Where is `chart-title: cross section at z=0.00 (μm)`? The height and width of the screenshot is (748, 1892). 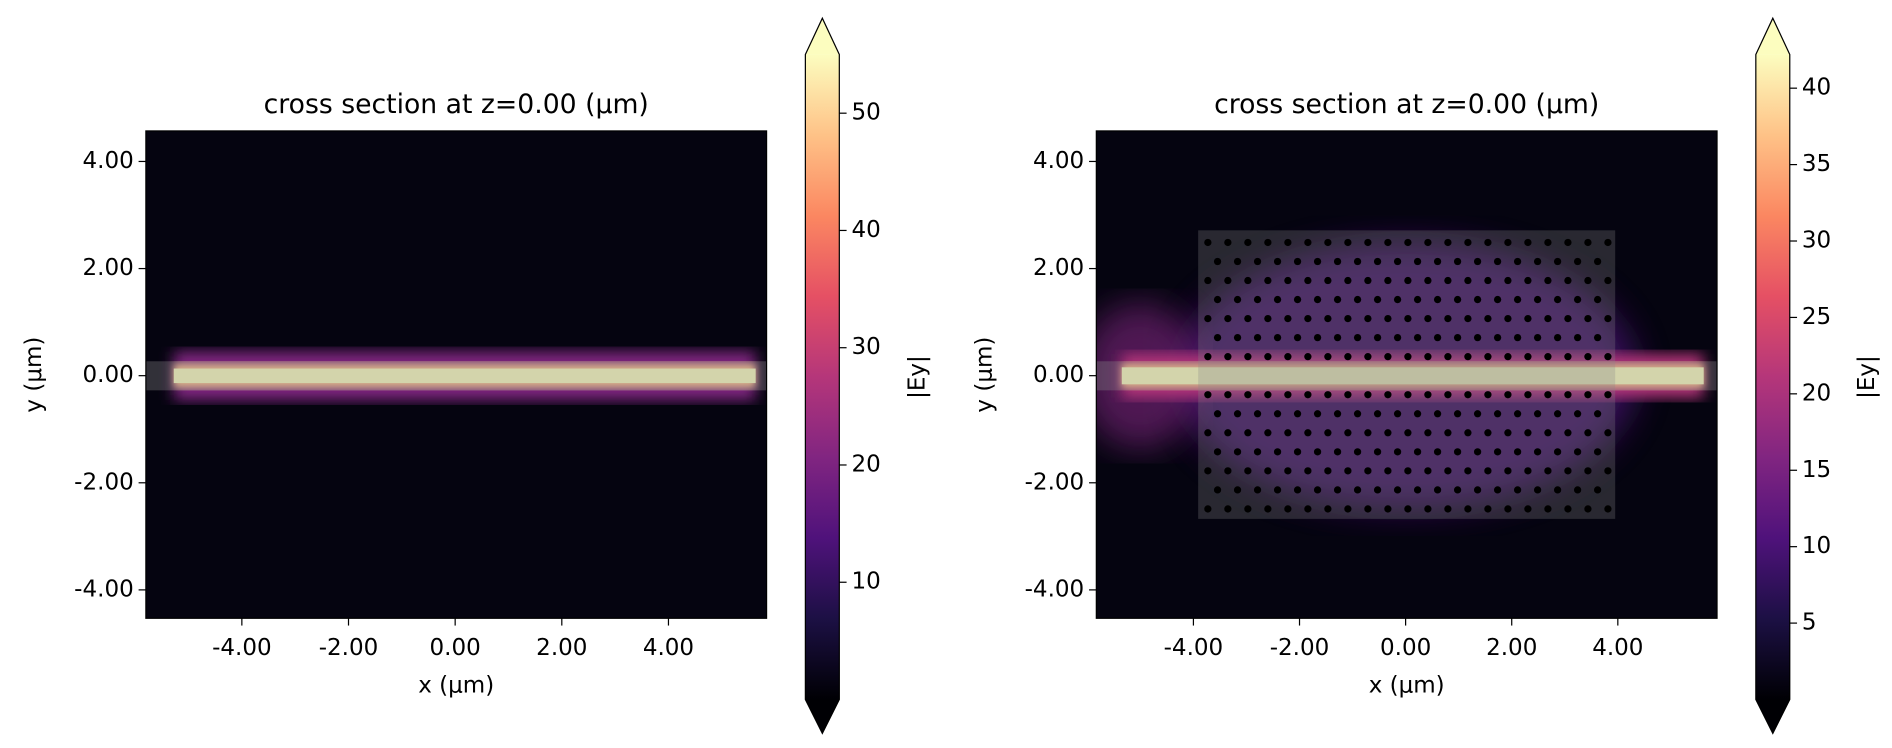 chart-title: cross section at z=0.00 (μm) is located at coordinates (1406, 104).